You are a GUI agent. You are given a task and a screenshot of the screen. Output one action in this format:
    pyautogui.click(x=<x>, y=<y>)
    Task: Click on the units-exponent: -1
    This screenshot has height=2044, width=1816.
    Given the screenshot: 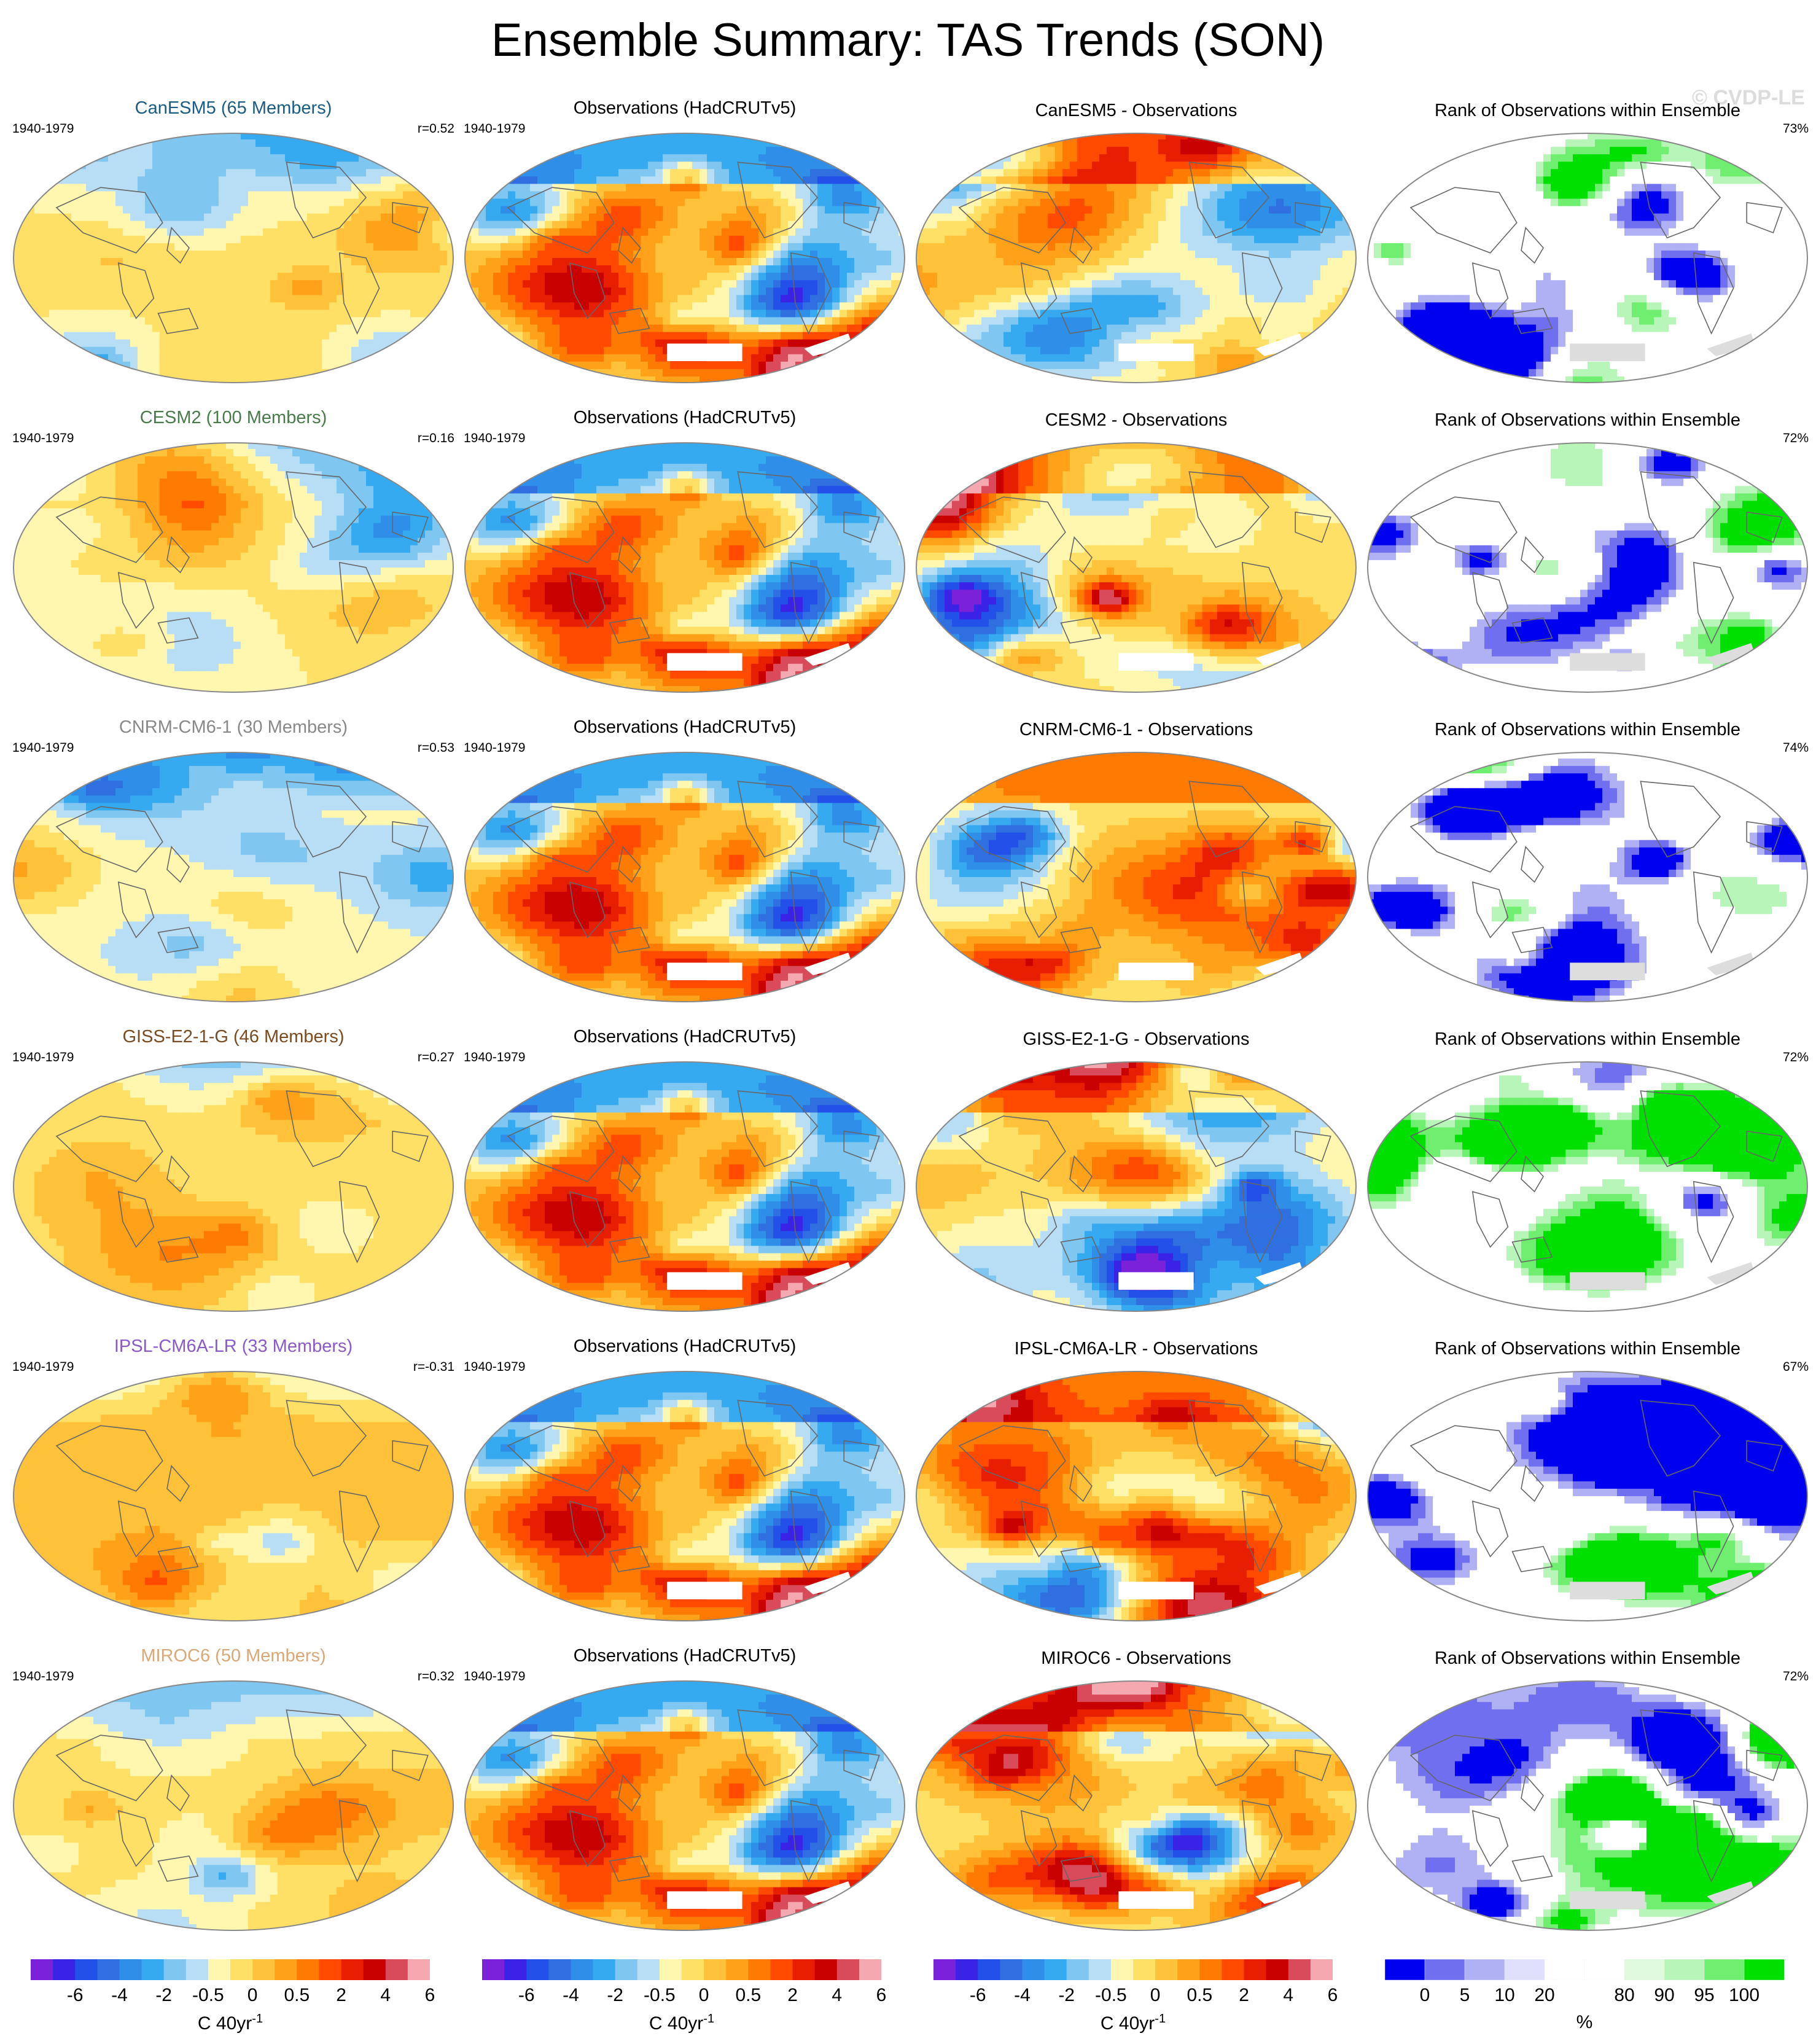 What is the action you would take?
    pyautogui.click(x=708, y=2019)
    